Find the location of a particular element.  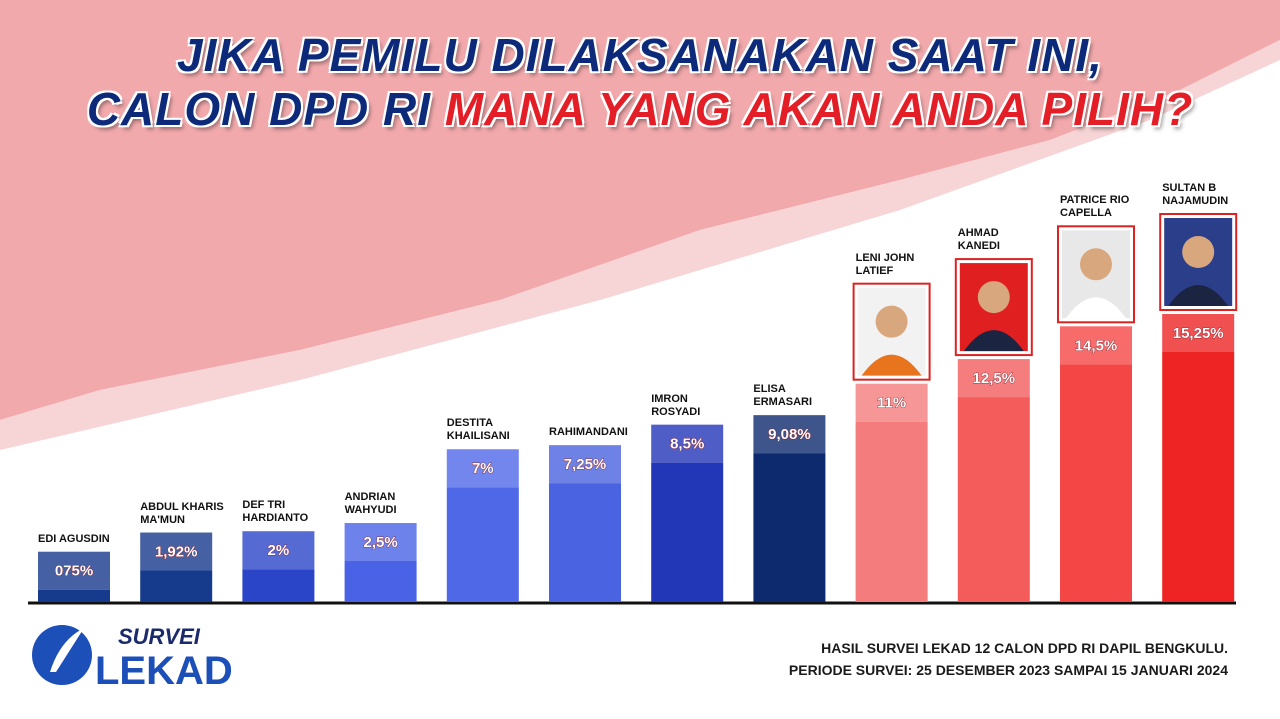

value-label: 075% is located at coordinates (74, 571).